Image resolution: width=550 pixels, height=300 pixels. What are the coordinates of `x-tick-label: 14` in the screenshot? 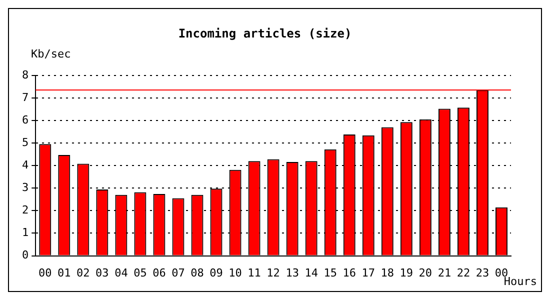 It's located at (311, 273).